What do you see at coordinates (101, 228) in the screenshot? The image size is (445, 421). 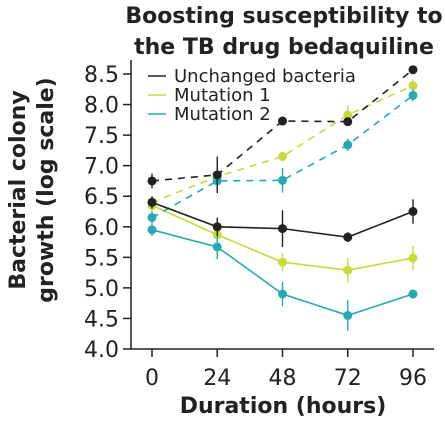 I see `y-tick-label: 6.0` at bounding box center [101, 228].